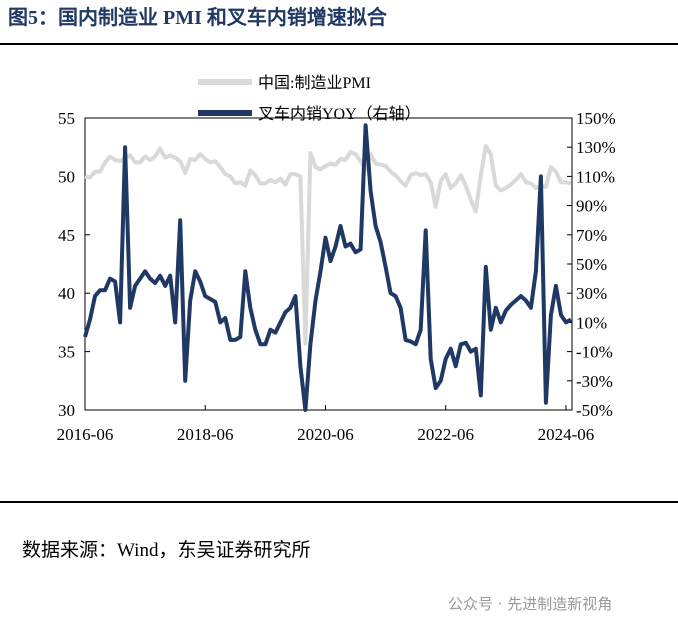 This screenshot has width=678, height=635. What do you see at coordinates (325, 434) in the screenshot?
I see `x-tick-label: 2020-06` at bounding box center [325, 434].